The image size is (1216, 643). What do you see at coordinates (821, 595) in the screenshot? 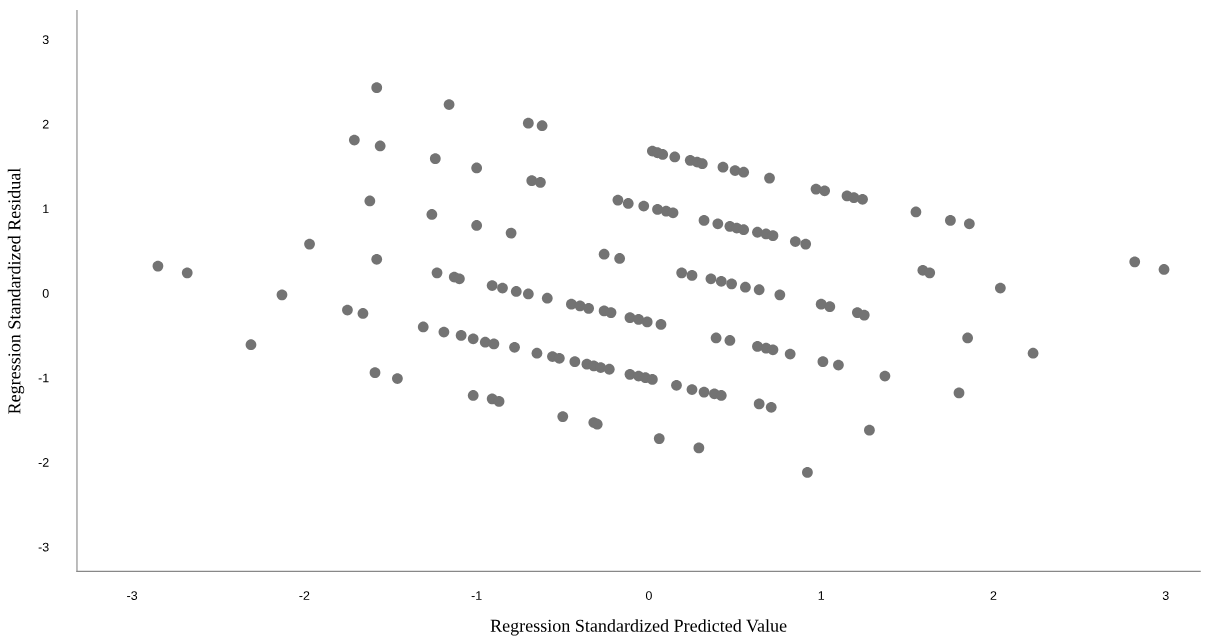
I see `x-tick-label: 1` at bounding box center [821, 595].